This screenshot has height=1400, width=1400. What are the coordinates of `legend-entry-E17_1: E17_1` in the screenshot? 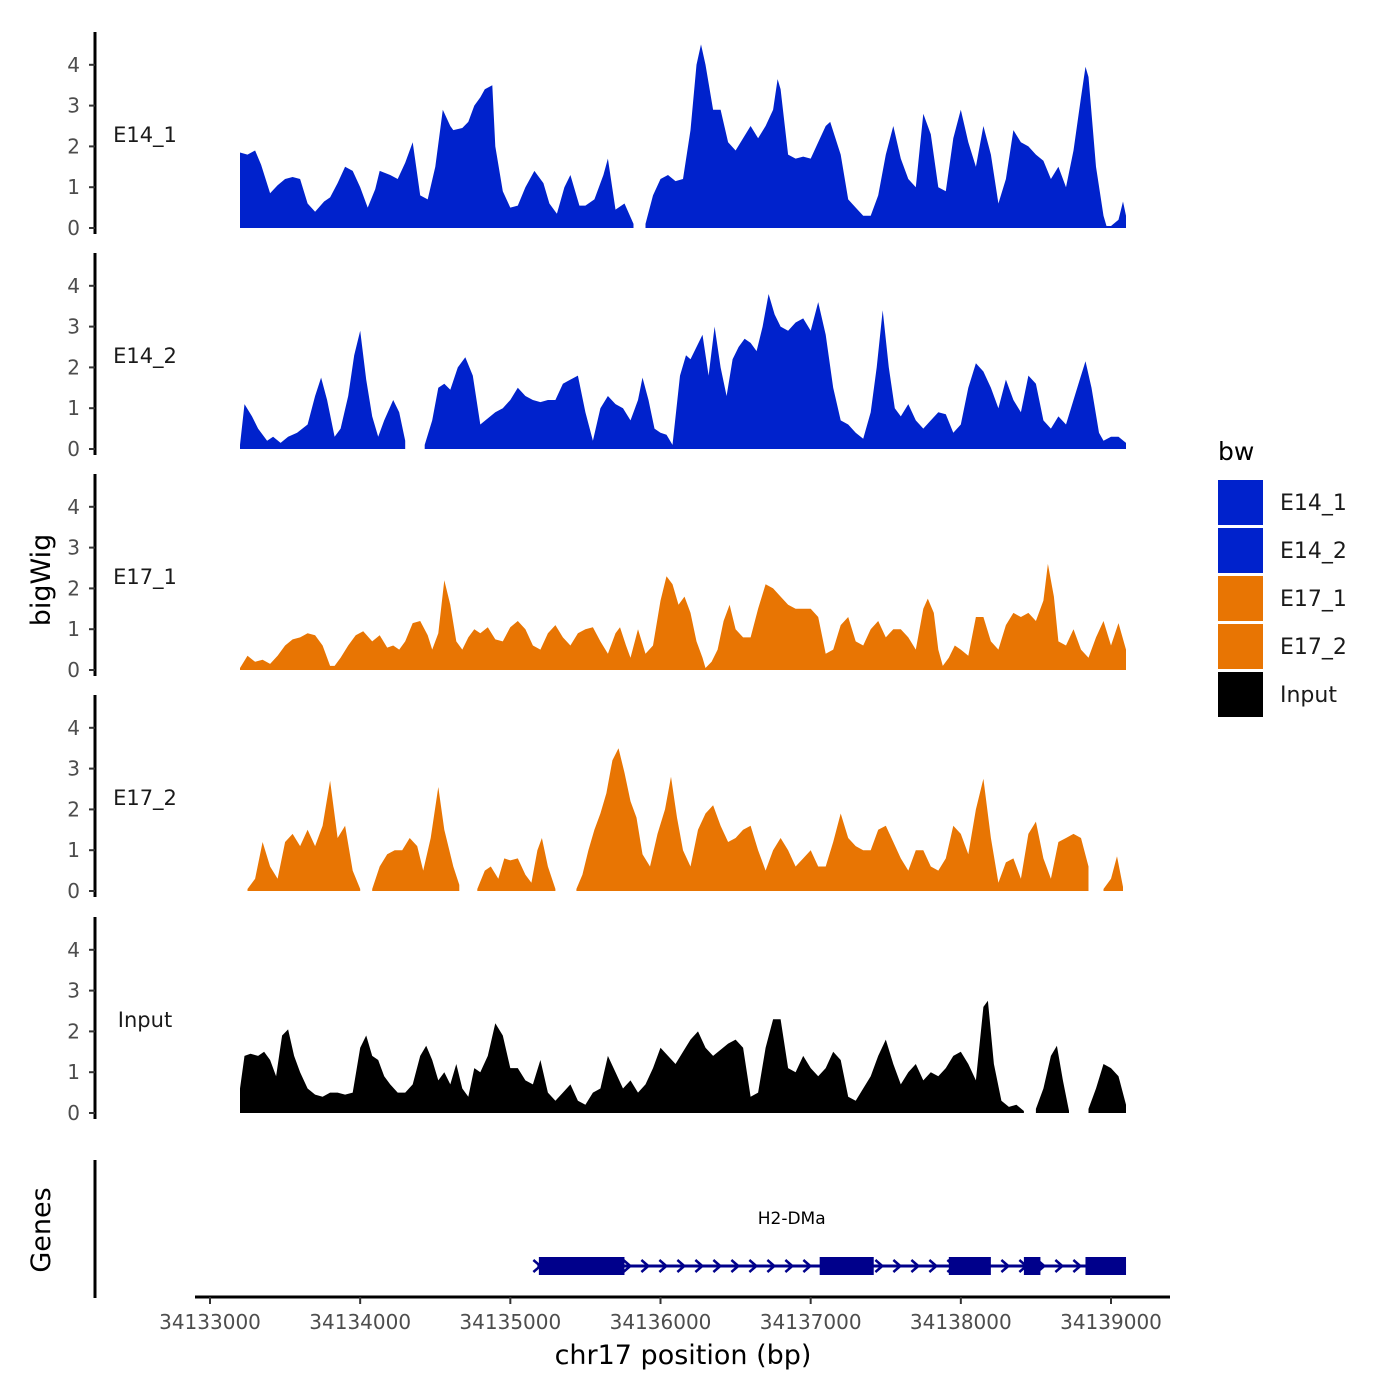 It's located at (1282, 598).